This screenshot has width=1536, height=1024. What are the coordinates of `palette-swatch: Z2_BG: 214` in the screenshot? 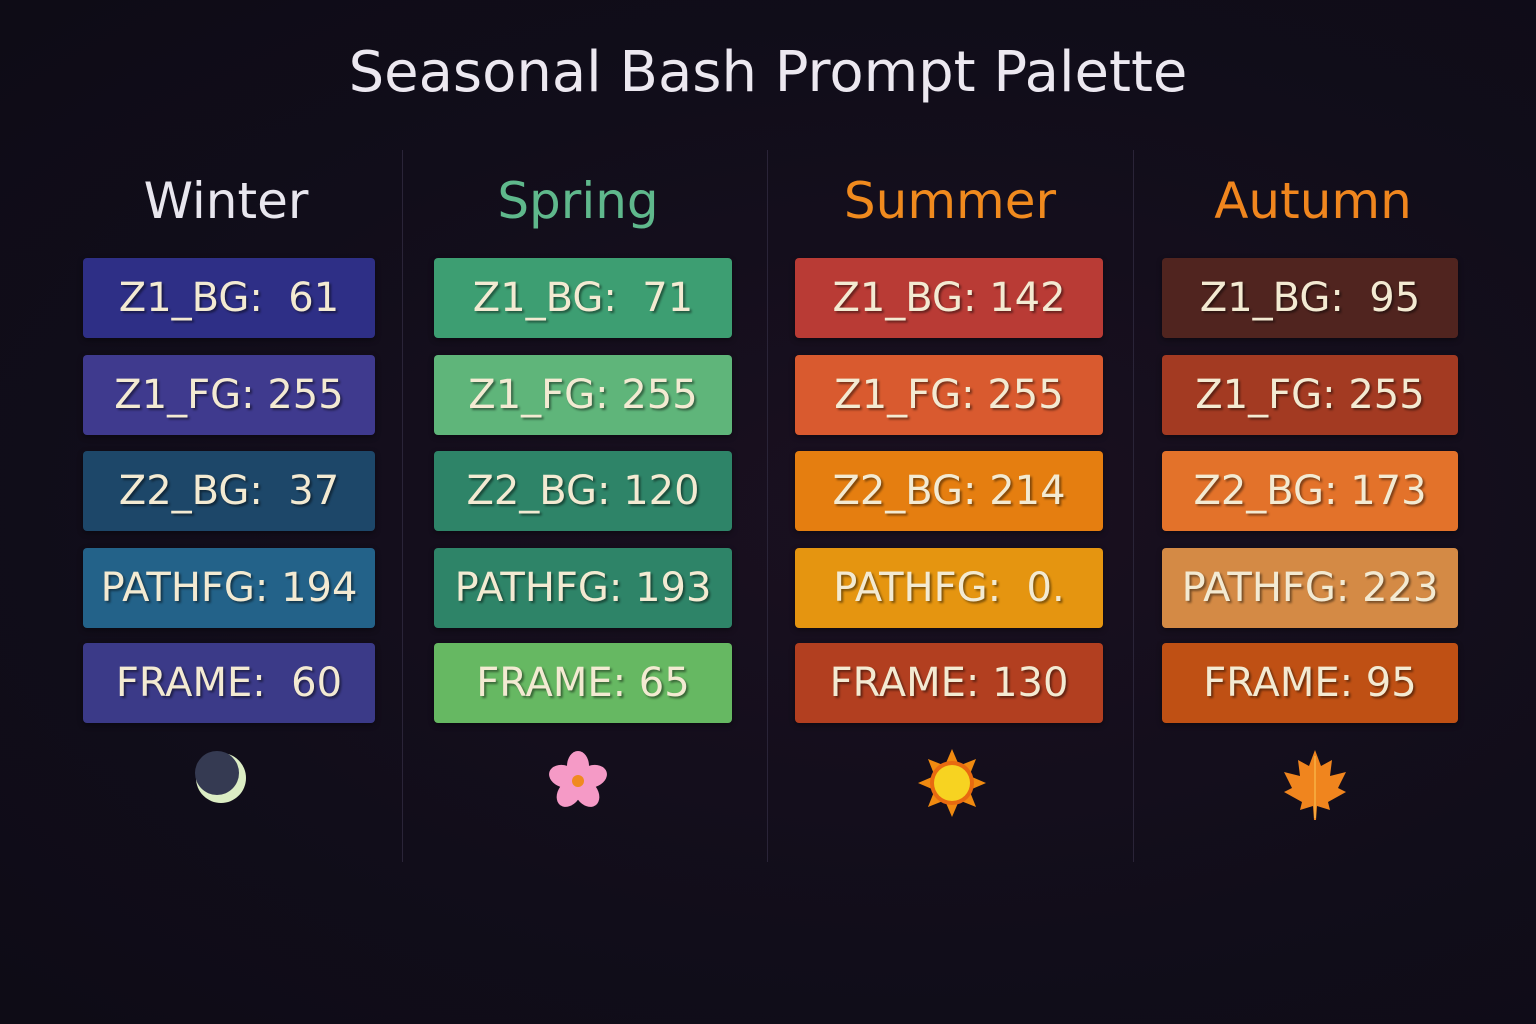 It's located at (949, 491).